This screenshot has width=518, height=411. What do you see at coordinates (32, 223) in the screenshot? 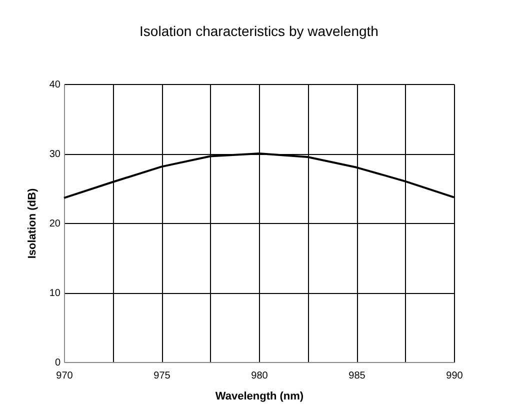
I see `y-axis-title: Isolation (dB)` at bounding box center [32, 223].